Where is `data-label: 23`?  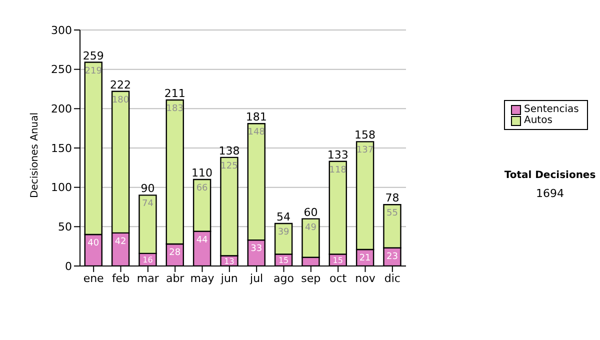
data-label: 23 is located at coordinates (392, 257).